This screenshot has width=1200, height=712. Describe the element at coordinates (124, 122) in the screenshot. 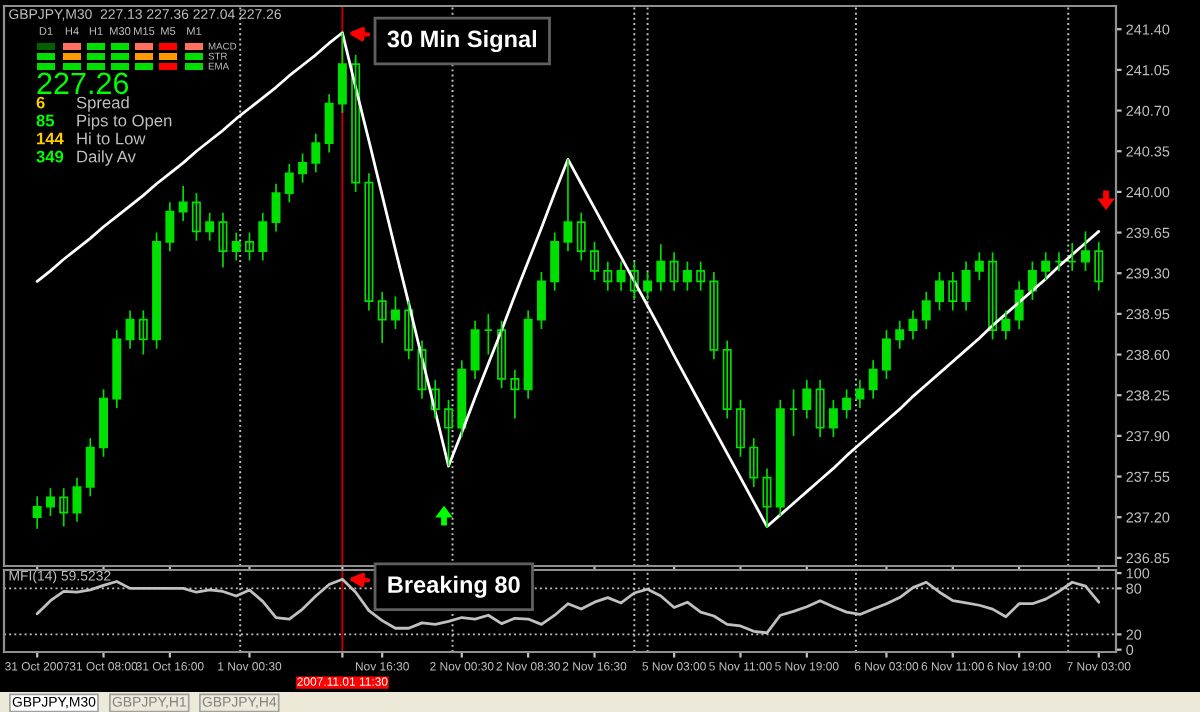

I see `annotation: Pips to Open` at that location.